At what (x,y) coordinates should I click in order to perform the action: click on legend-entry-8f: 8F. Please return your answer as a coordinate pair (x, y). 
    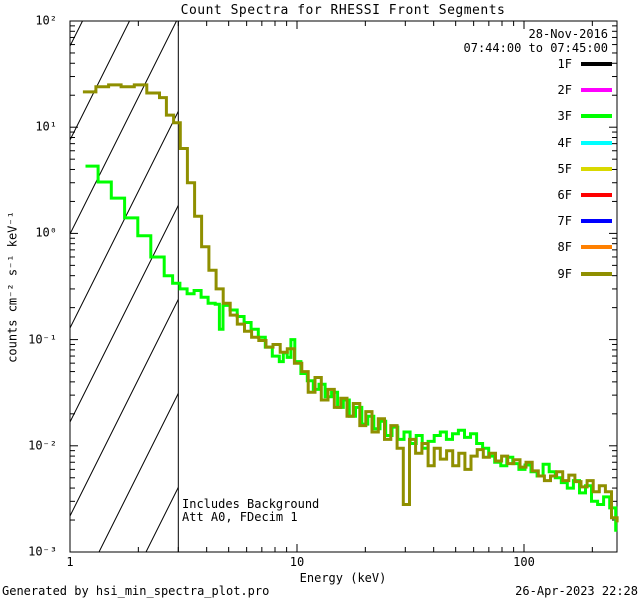
    Looking at the image, I should click on (575, 247).